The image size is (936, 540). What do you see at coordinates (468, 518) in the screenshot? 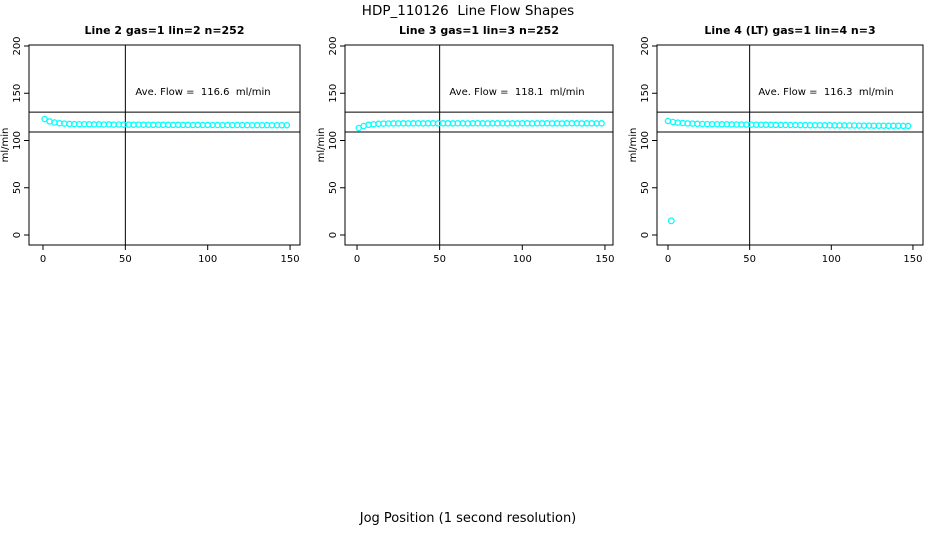
I see `x-axis-label: Jog Position (1 second resolution)` at bounding box center [468, 518].